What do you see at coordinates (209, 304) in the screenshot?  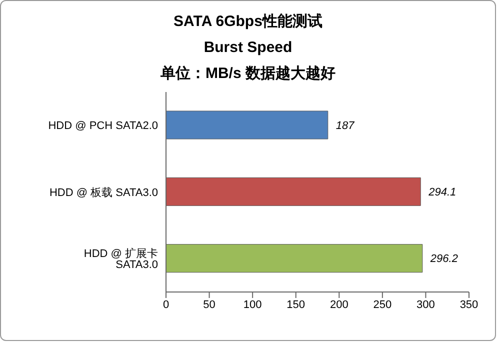 I see `x-tick-label: 50` at bounding box center [209, 304].